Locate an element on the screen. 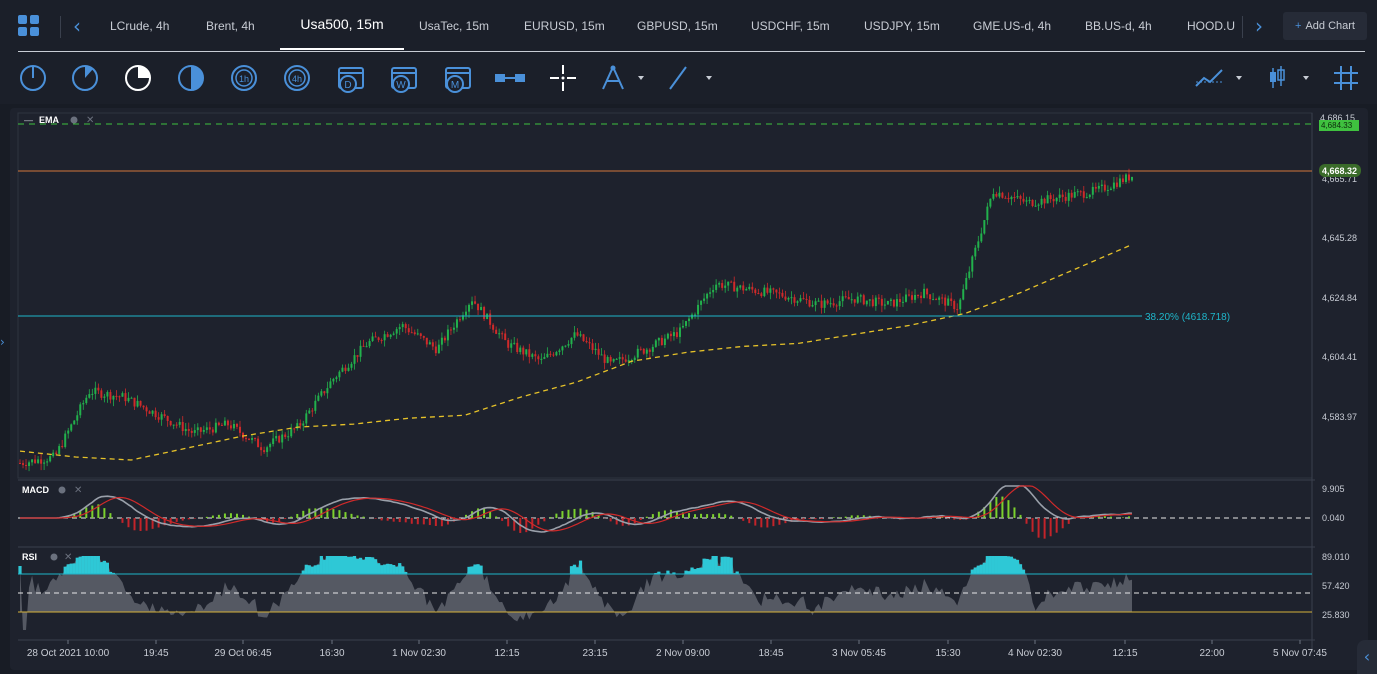 The width and height of the screenshot is (1377, 674). timeframe-15m-icon is located at coordinates (139, 78).